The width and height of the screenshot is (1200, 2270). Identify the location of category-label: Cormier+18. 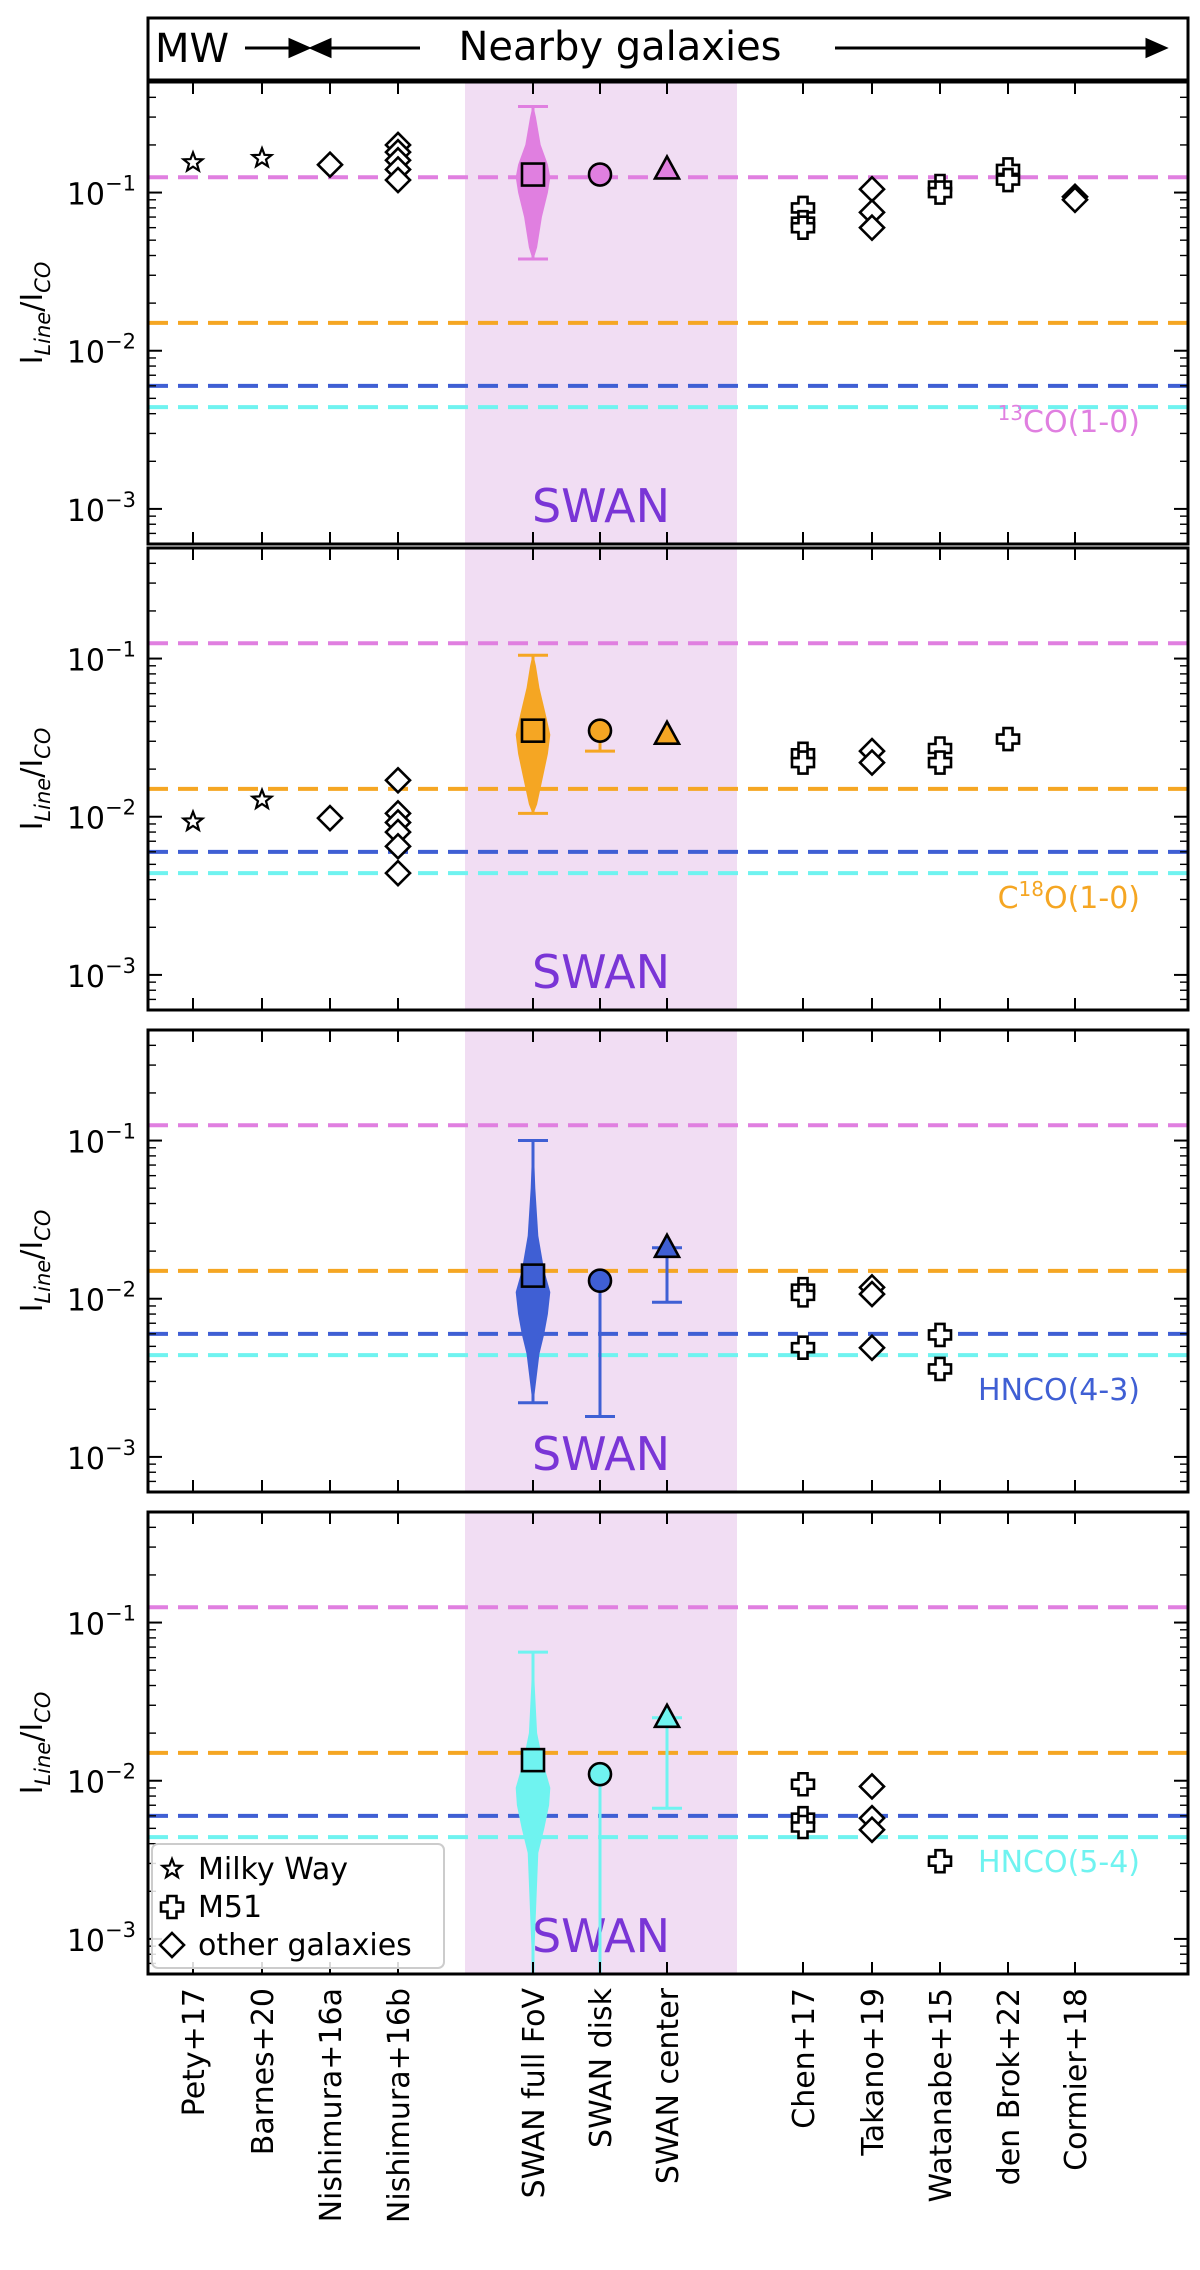
(1076, 2079).